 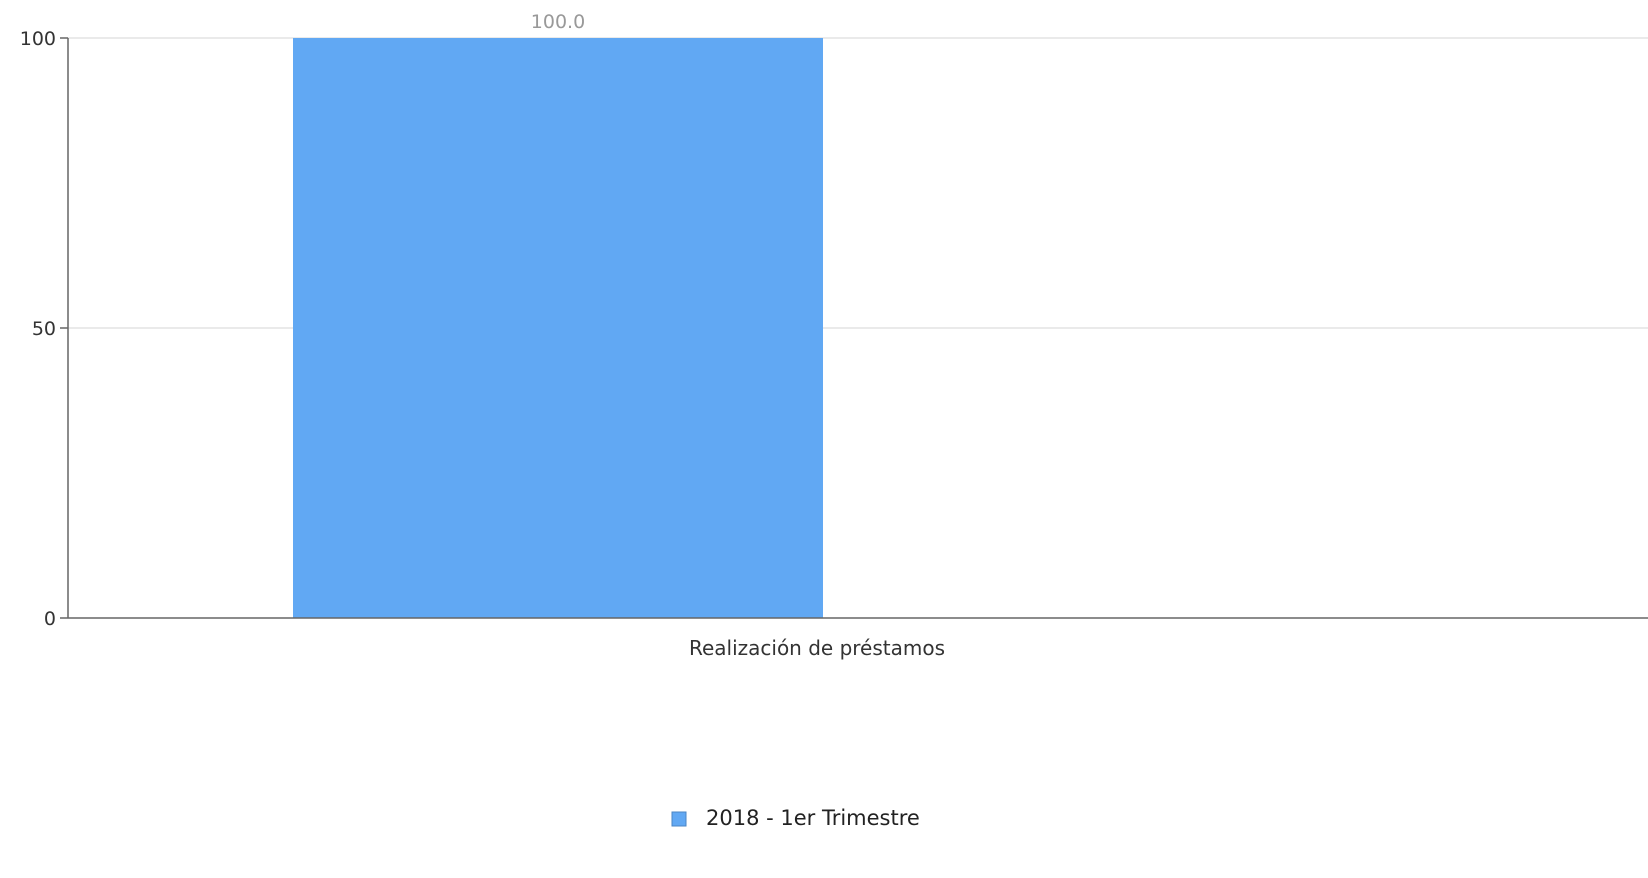 I want to click on x-category-label: Realización de préstamos, so click(x=817, y=648).